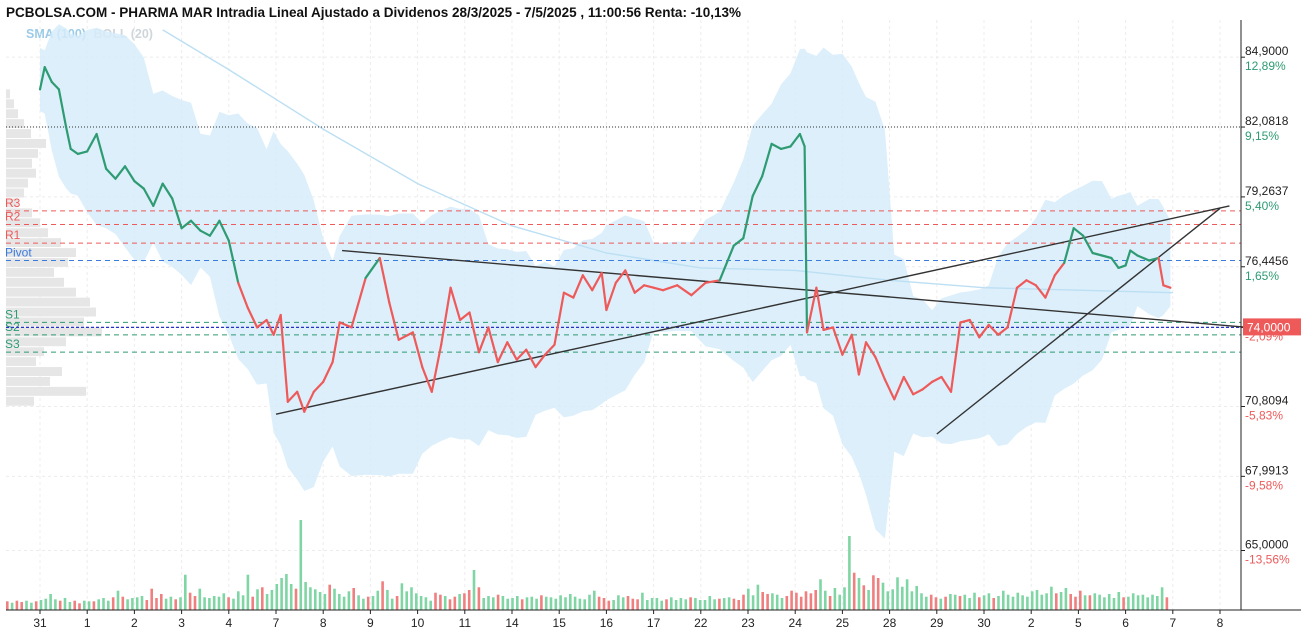  Describe the element at coordinates (276, 623) in the screenshot. I see `x-tick-label: 7` at that location.